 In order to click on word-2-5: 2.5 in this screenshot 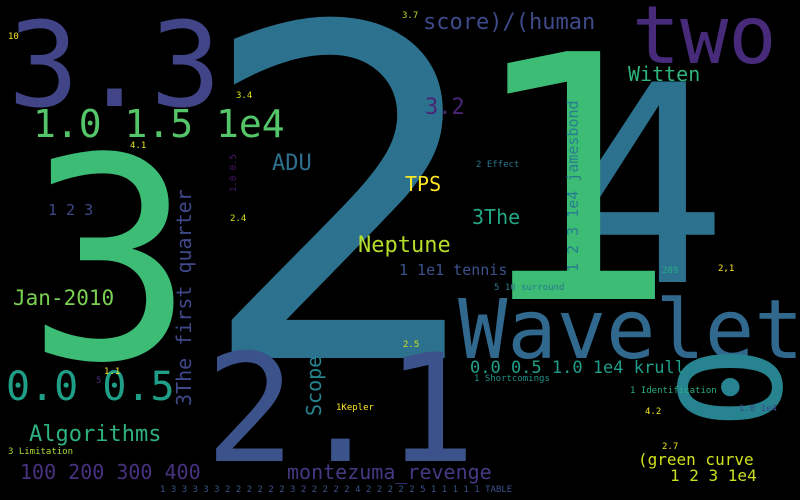, I will do `click(411, 345)`.